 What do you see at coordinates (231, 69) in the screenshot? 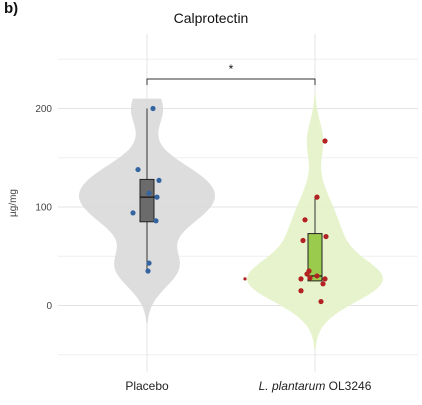
I see `significance-star: *` at bounding box center [231, 69].